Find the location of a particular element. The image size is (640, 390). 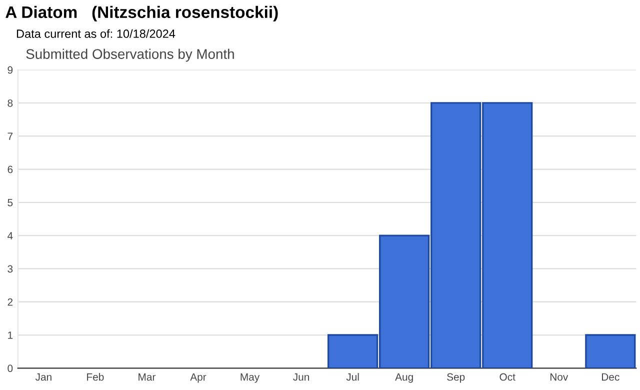

x-tick-label: Apr is located at coordinates (198, 378).